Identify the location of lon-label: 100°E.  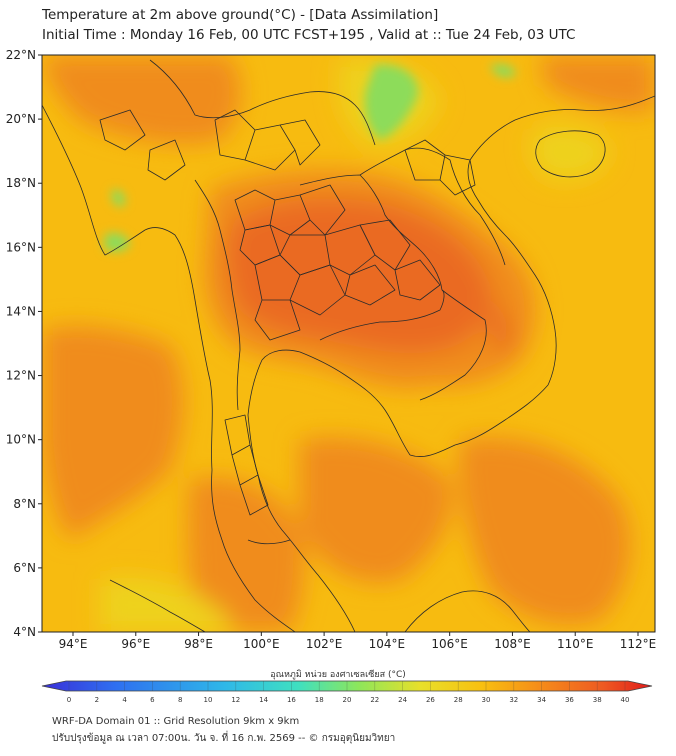
(261, 644).